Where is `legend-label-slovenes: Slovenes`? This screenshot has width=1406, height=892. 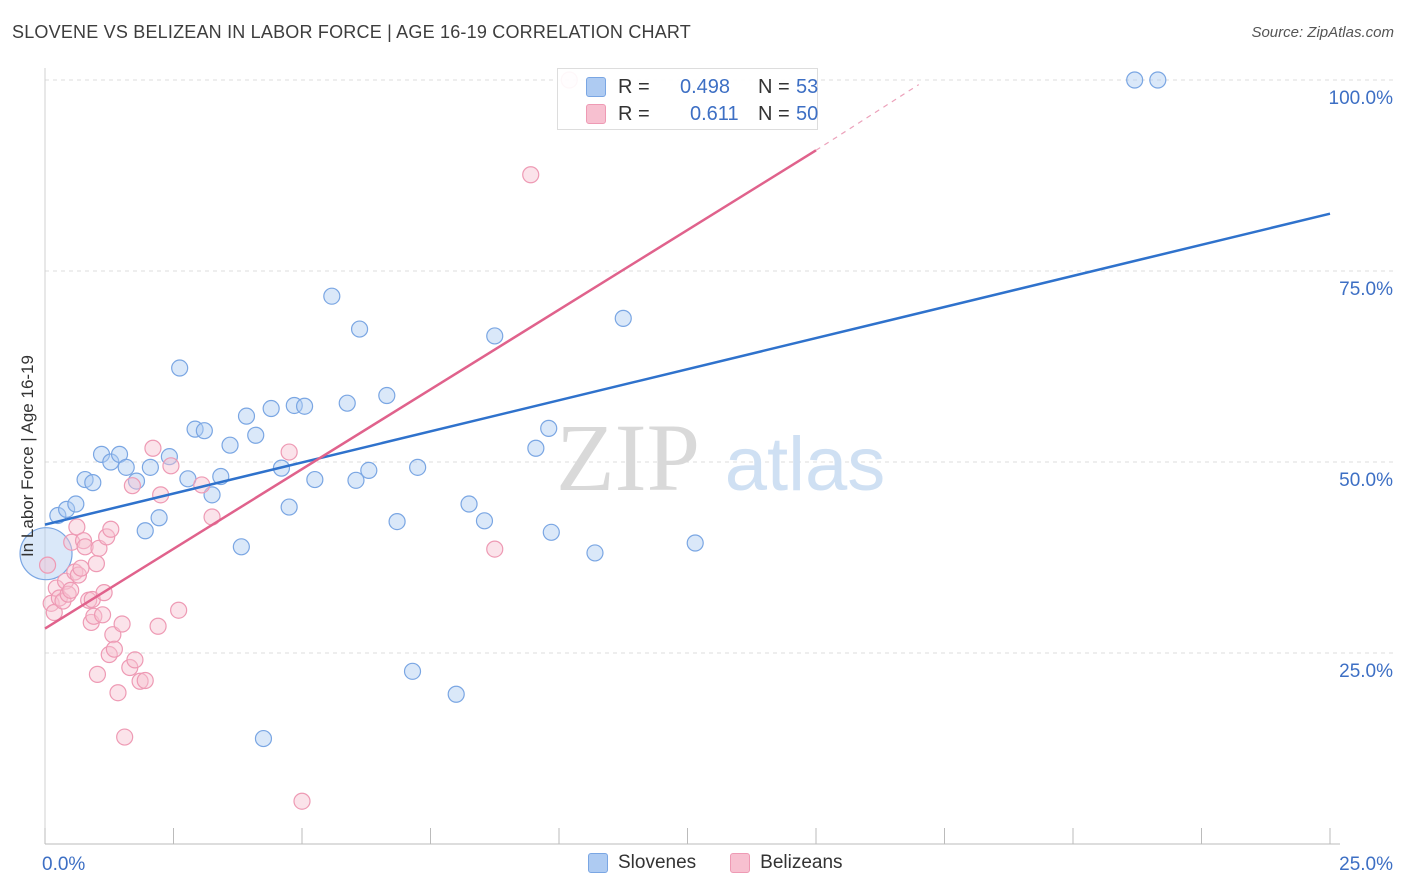 legend-label-slovenes: Slovenes is located at coordinates (657, 862).